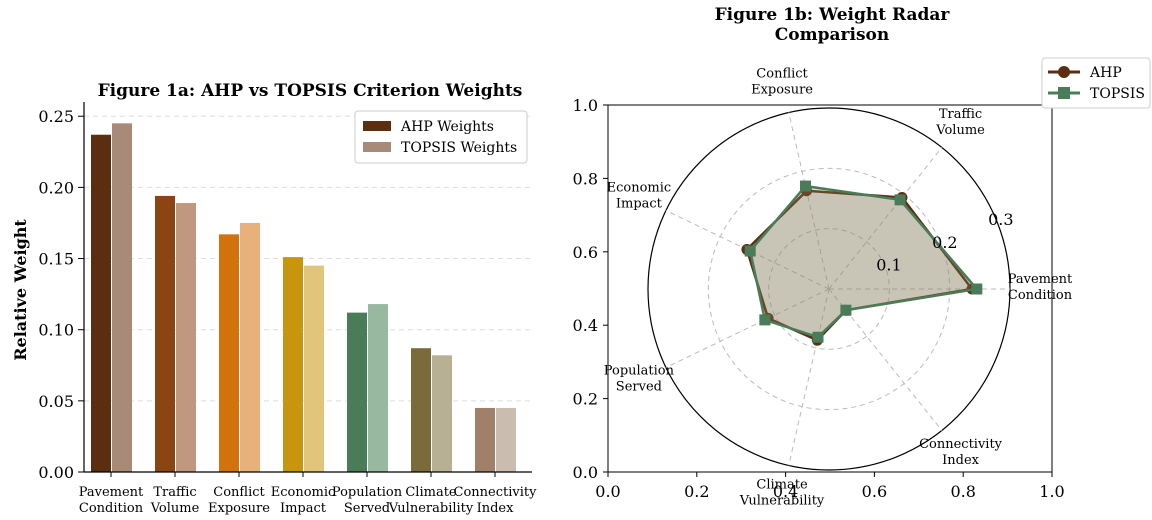  What do you see at coordinates (585, 472) in the screenshot?
I see `radar-frame-y-label: 0.0` at bounding box center [585, 472].